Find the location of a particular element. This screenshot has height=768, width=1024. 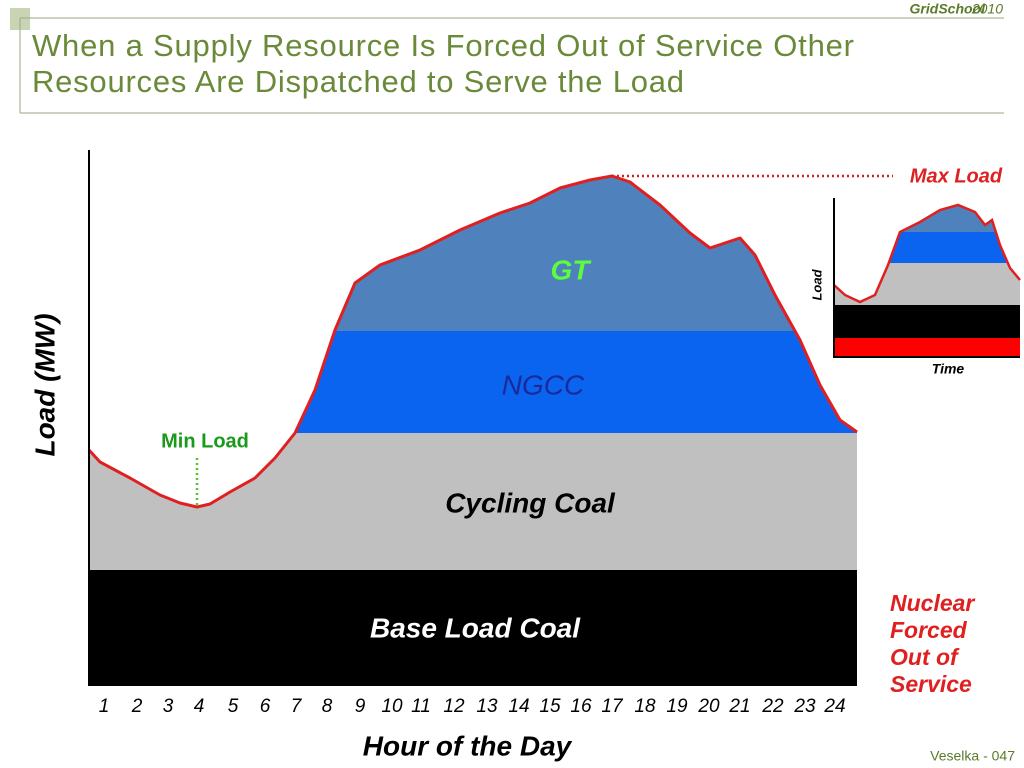

hour-label: 11 is located at coordinates (421, 706).